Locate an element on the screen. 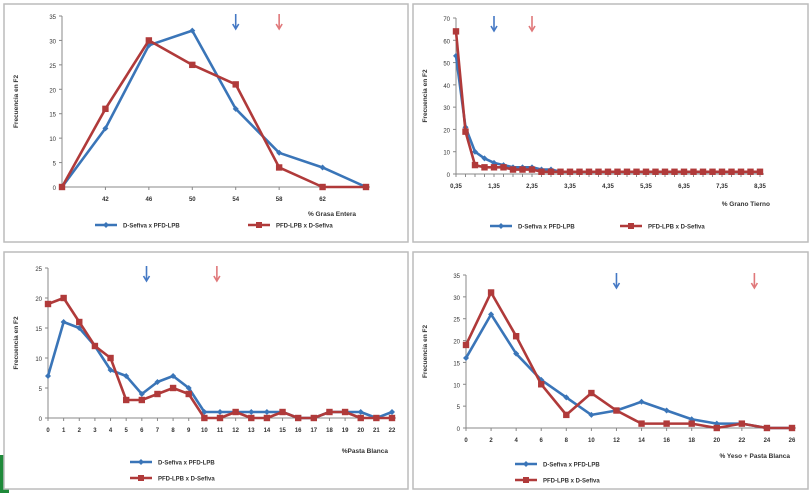 The image size is (812, 493). x-tick-label: 62 is located at coordinates (322, 200).